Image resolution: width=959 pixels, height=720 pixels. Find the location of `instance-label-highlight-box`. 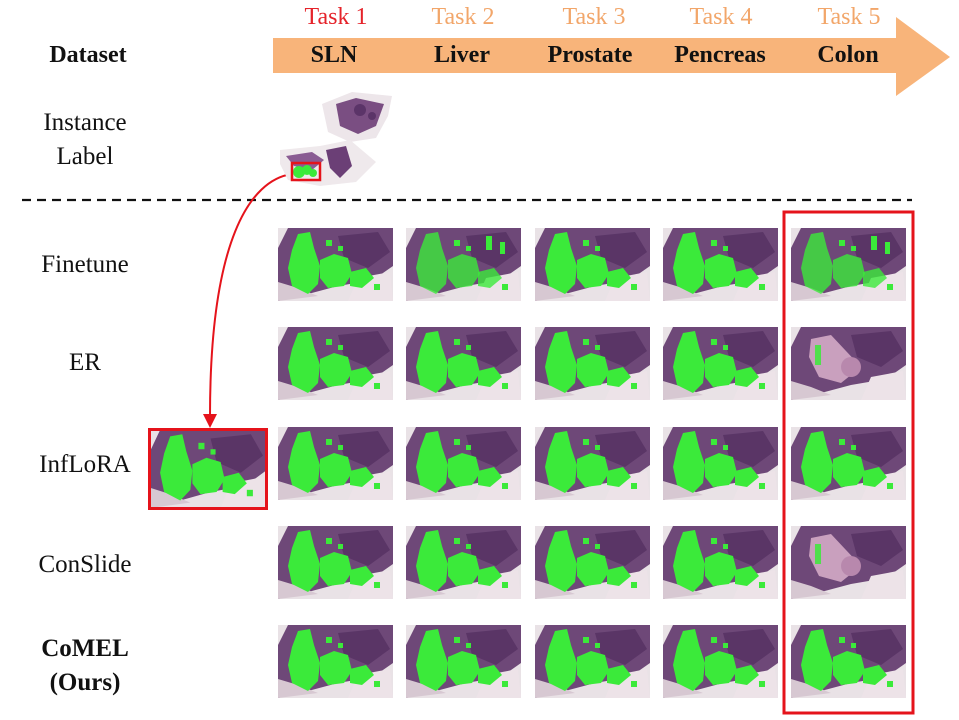

instance-label-highlight-box is located at coordinates (306, 171).